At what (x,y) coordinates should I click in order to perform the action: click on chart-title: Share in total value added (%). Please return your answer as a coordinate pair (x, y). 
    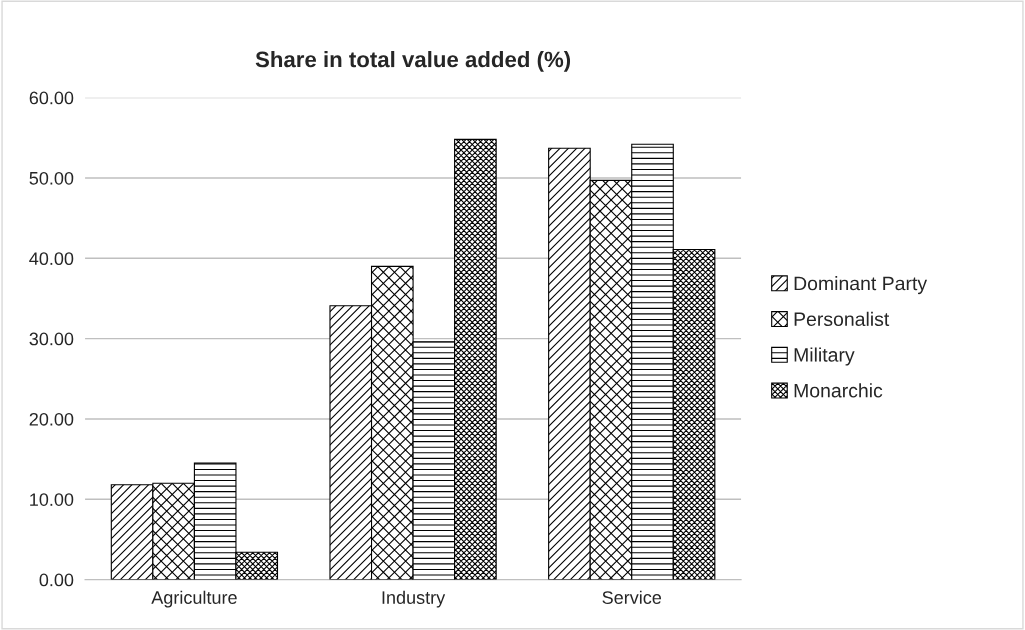
    Looking at the image, I should click on (413, 61).